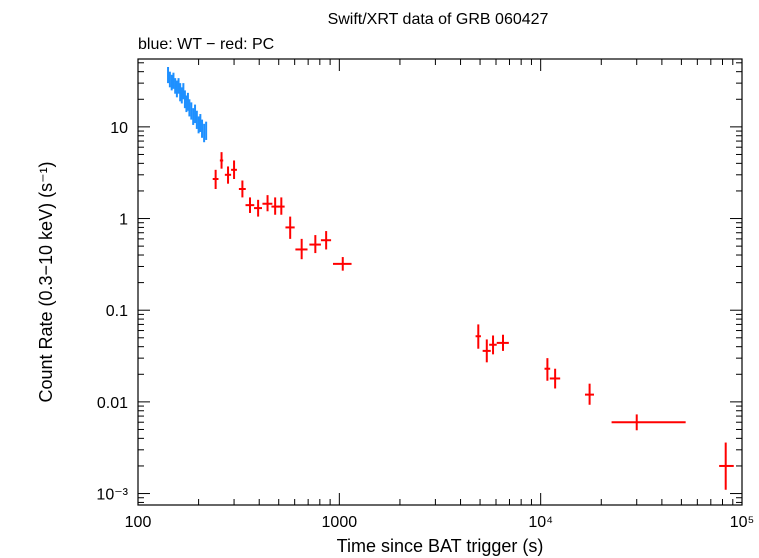  Describe the element at coordinates (112, 403) in the screenshot. I see `y-tick-label: 0.01` at that location.